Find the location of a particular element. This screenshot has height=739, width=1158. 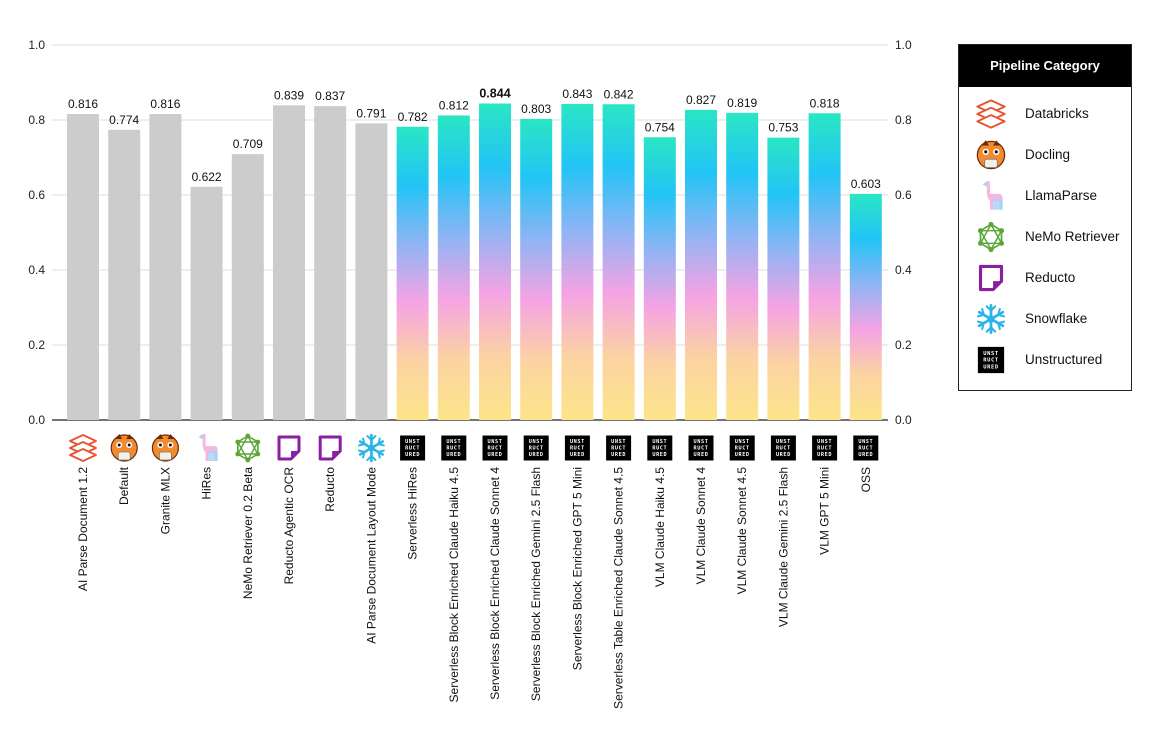

y-tick-label-right: 0.8 is located at coordinates (903, 120).